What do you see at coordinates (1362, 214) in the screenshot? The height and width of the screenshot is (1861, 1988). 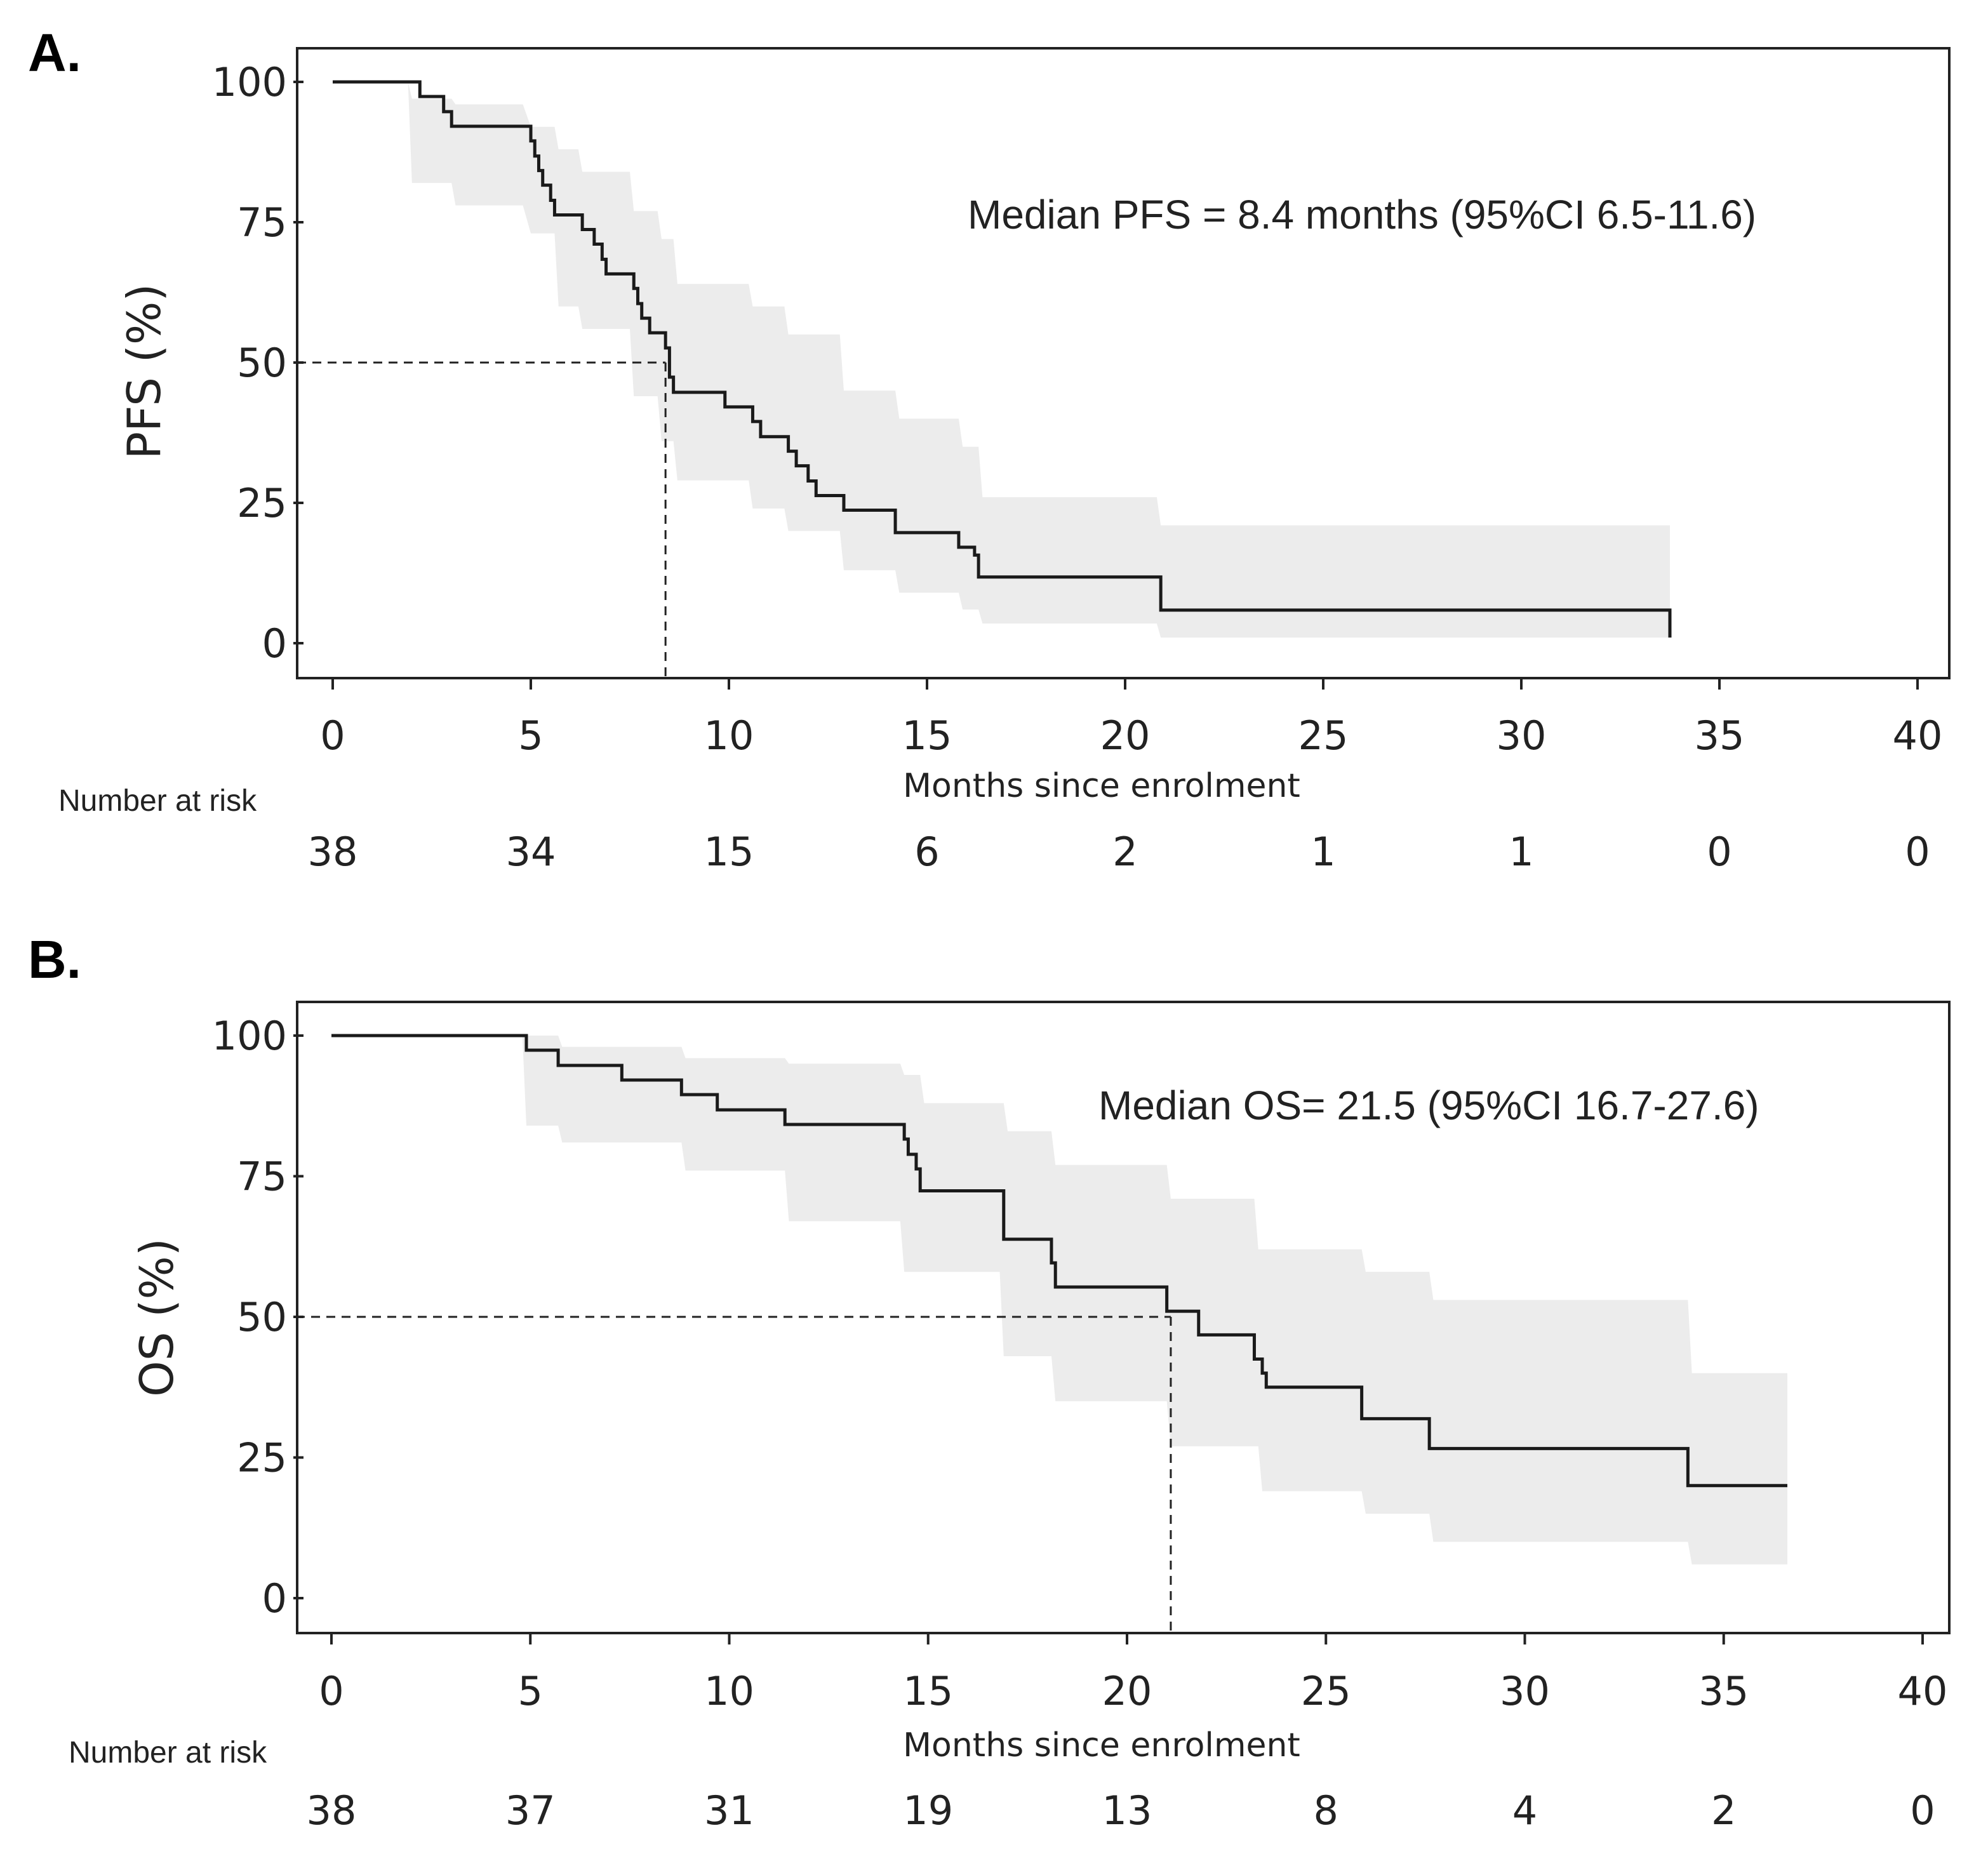 I see `median-annotation-a: Median PFS = 8.4 months (95%CI 6.5-11.6)` at bounding box center [1362, 214].